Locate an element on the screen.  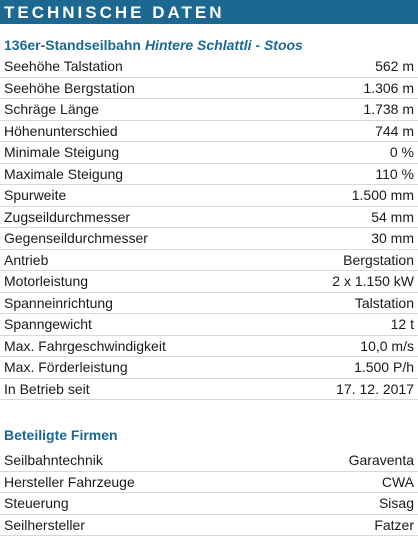
table-row: Seehöhe Talstation 562 m is located at coordinates (209, 67).